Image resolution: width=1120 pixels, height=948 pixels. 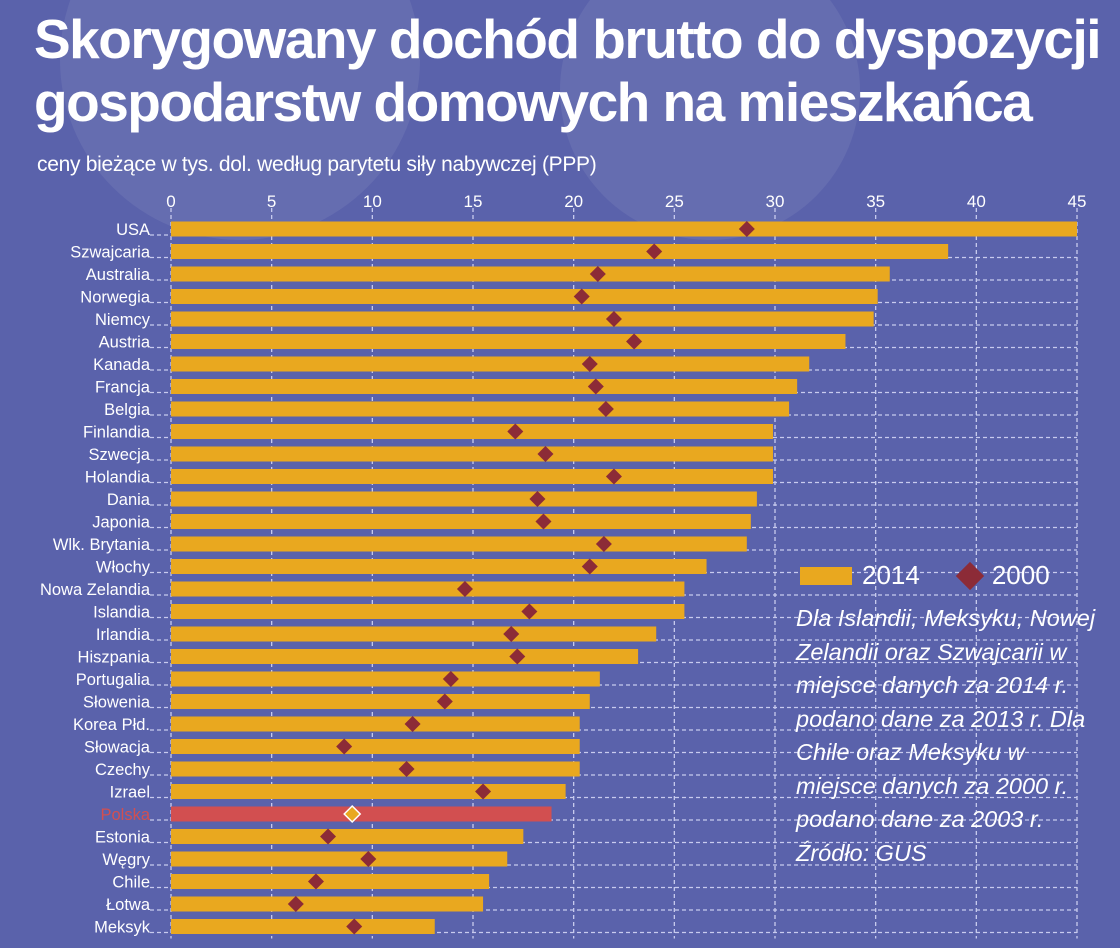 What do you see at coordinates (490, 364) in the screenshot?
I see `bar-2014-Kanada` at bounding box center [490, 364].